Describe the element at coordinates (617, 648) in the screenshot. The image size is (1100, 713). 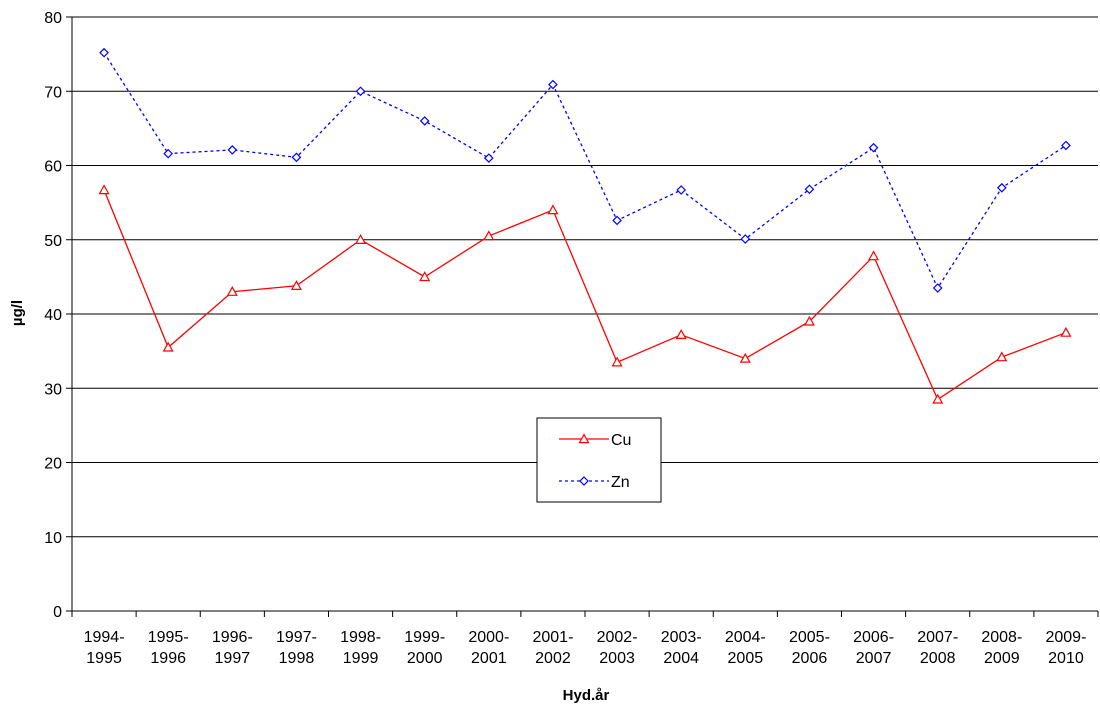
I see `x-tick-label: 2002-2003` at that location.